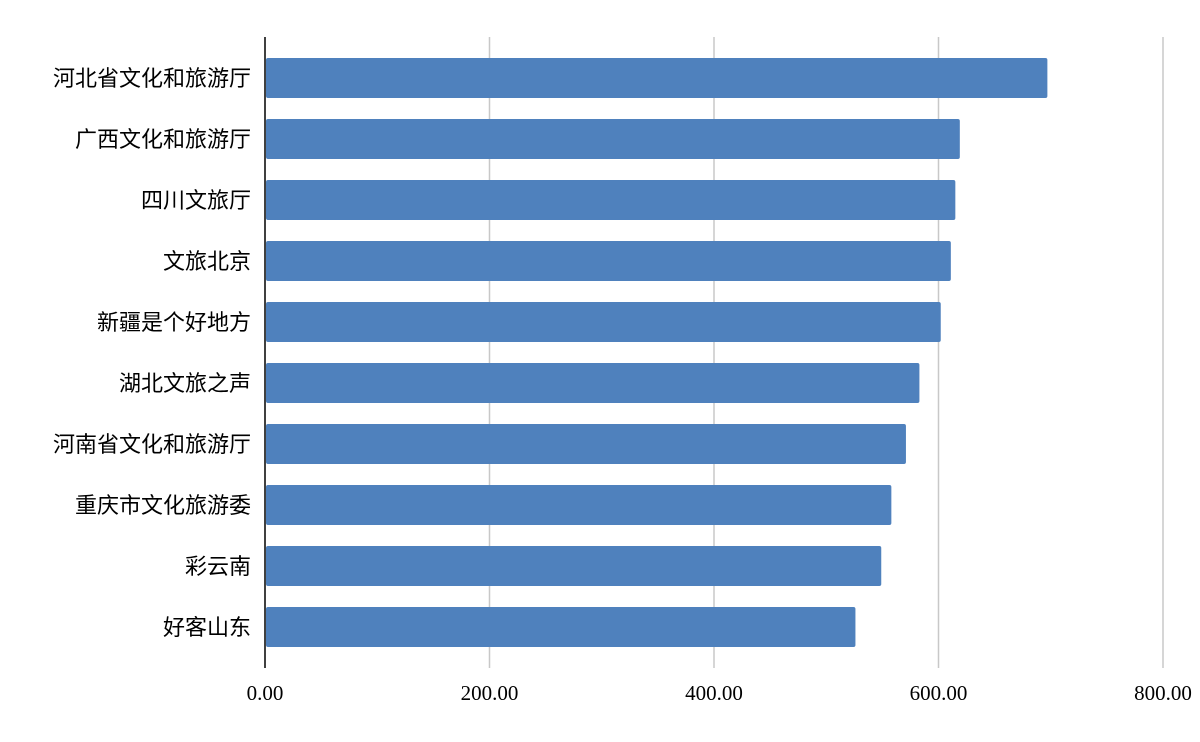  I want to click on x-tick-label: 800.00, so click(1163, 693).